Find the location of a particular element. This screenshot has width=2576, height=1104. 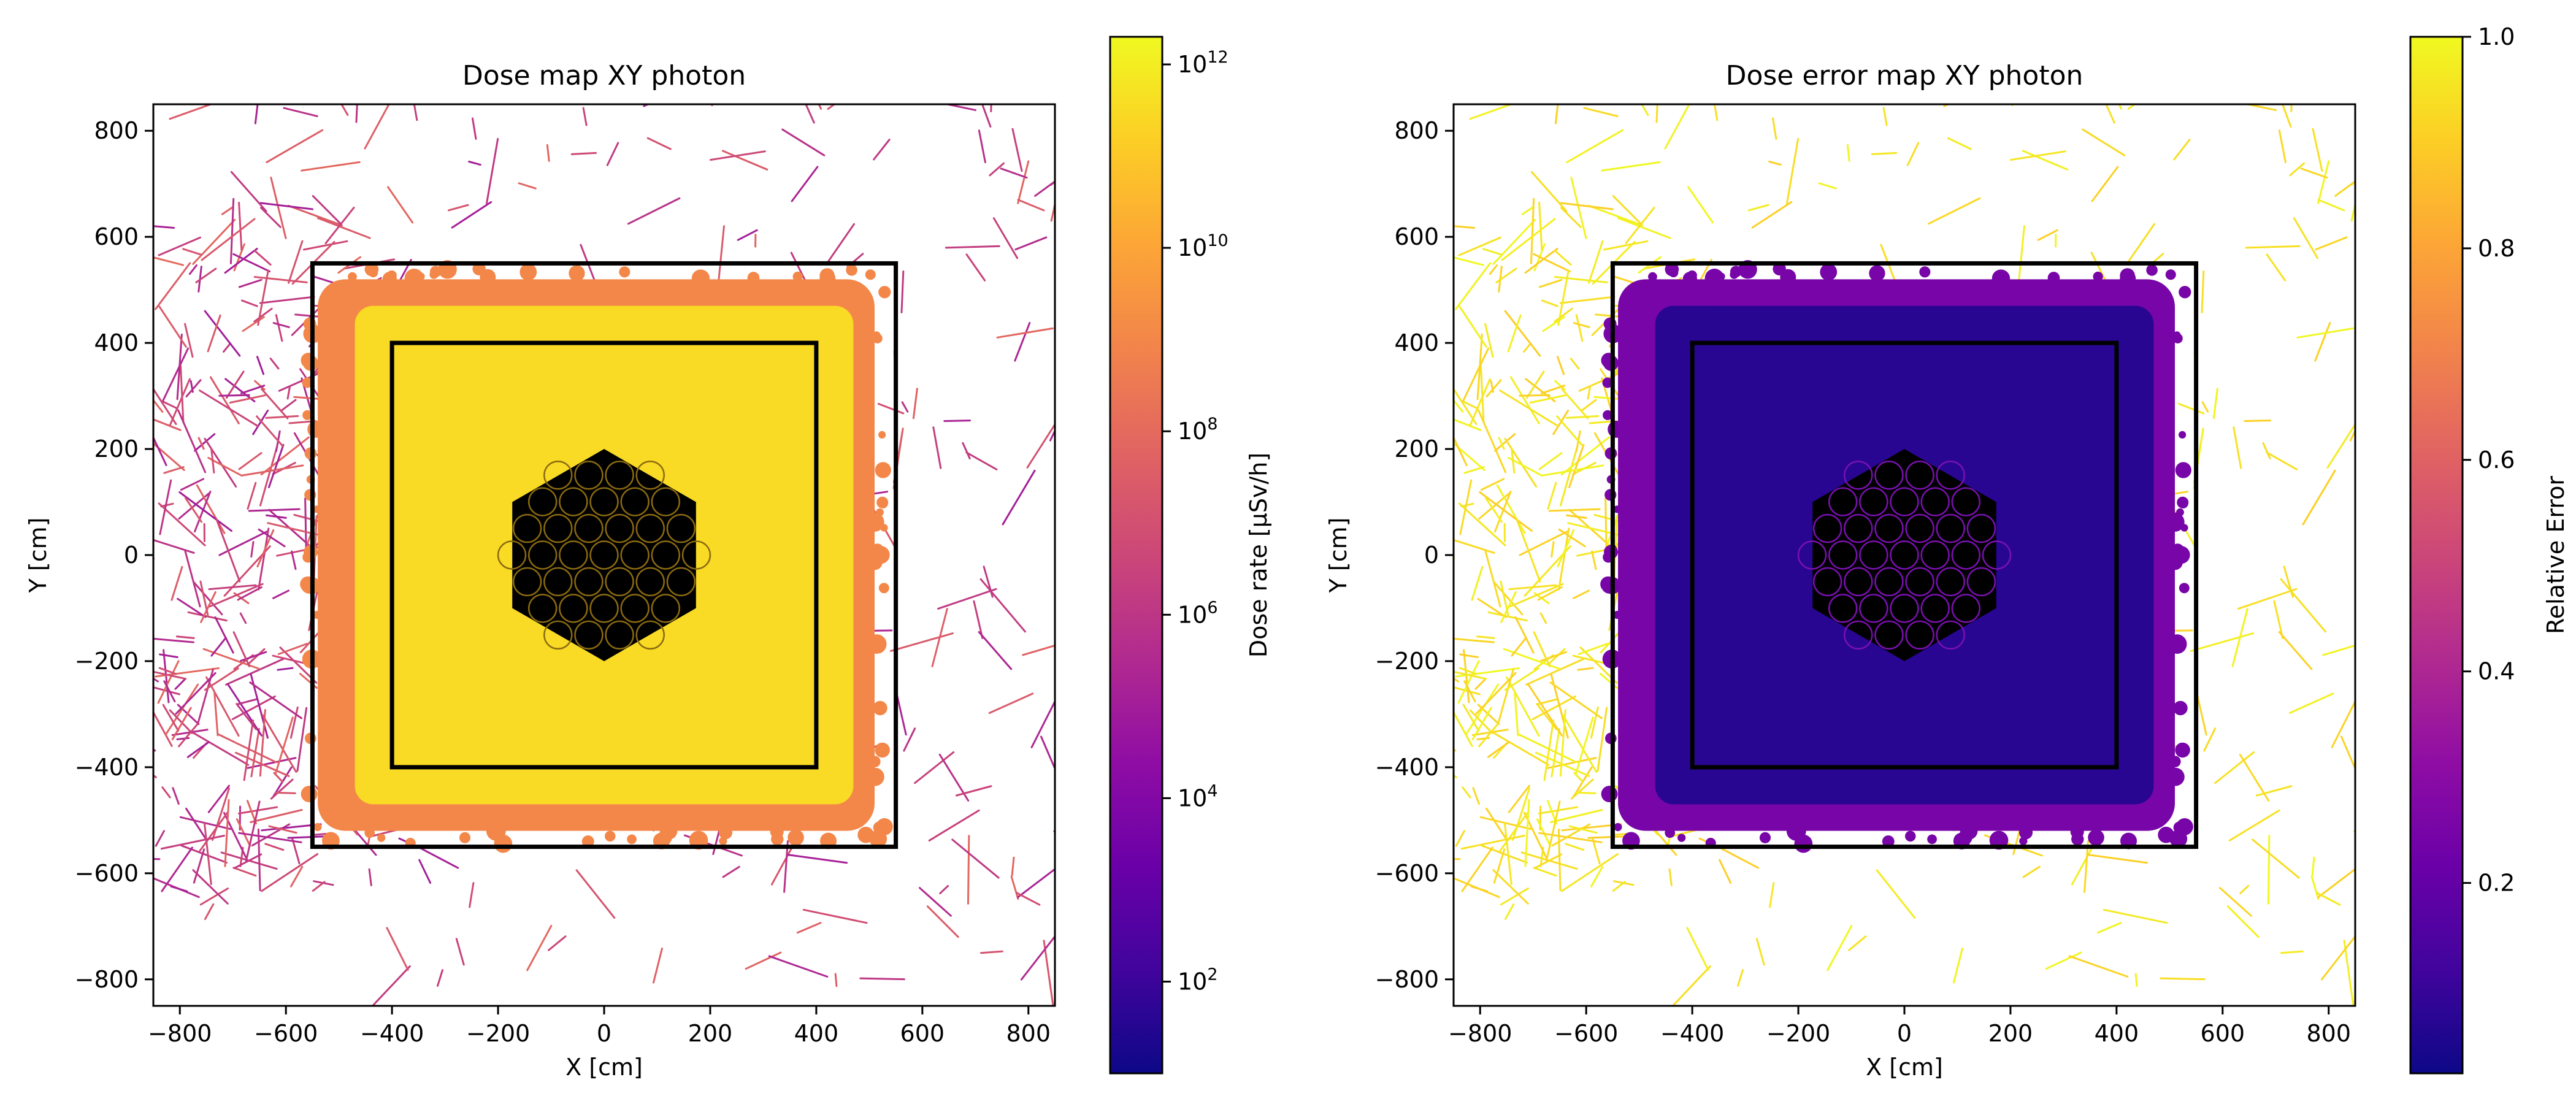

x-tick-label: 400 is located at coordinates (816, 1033).